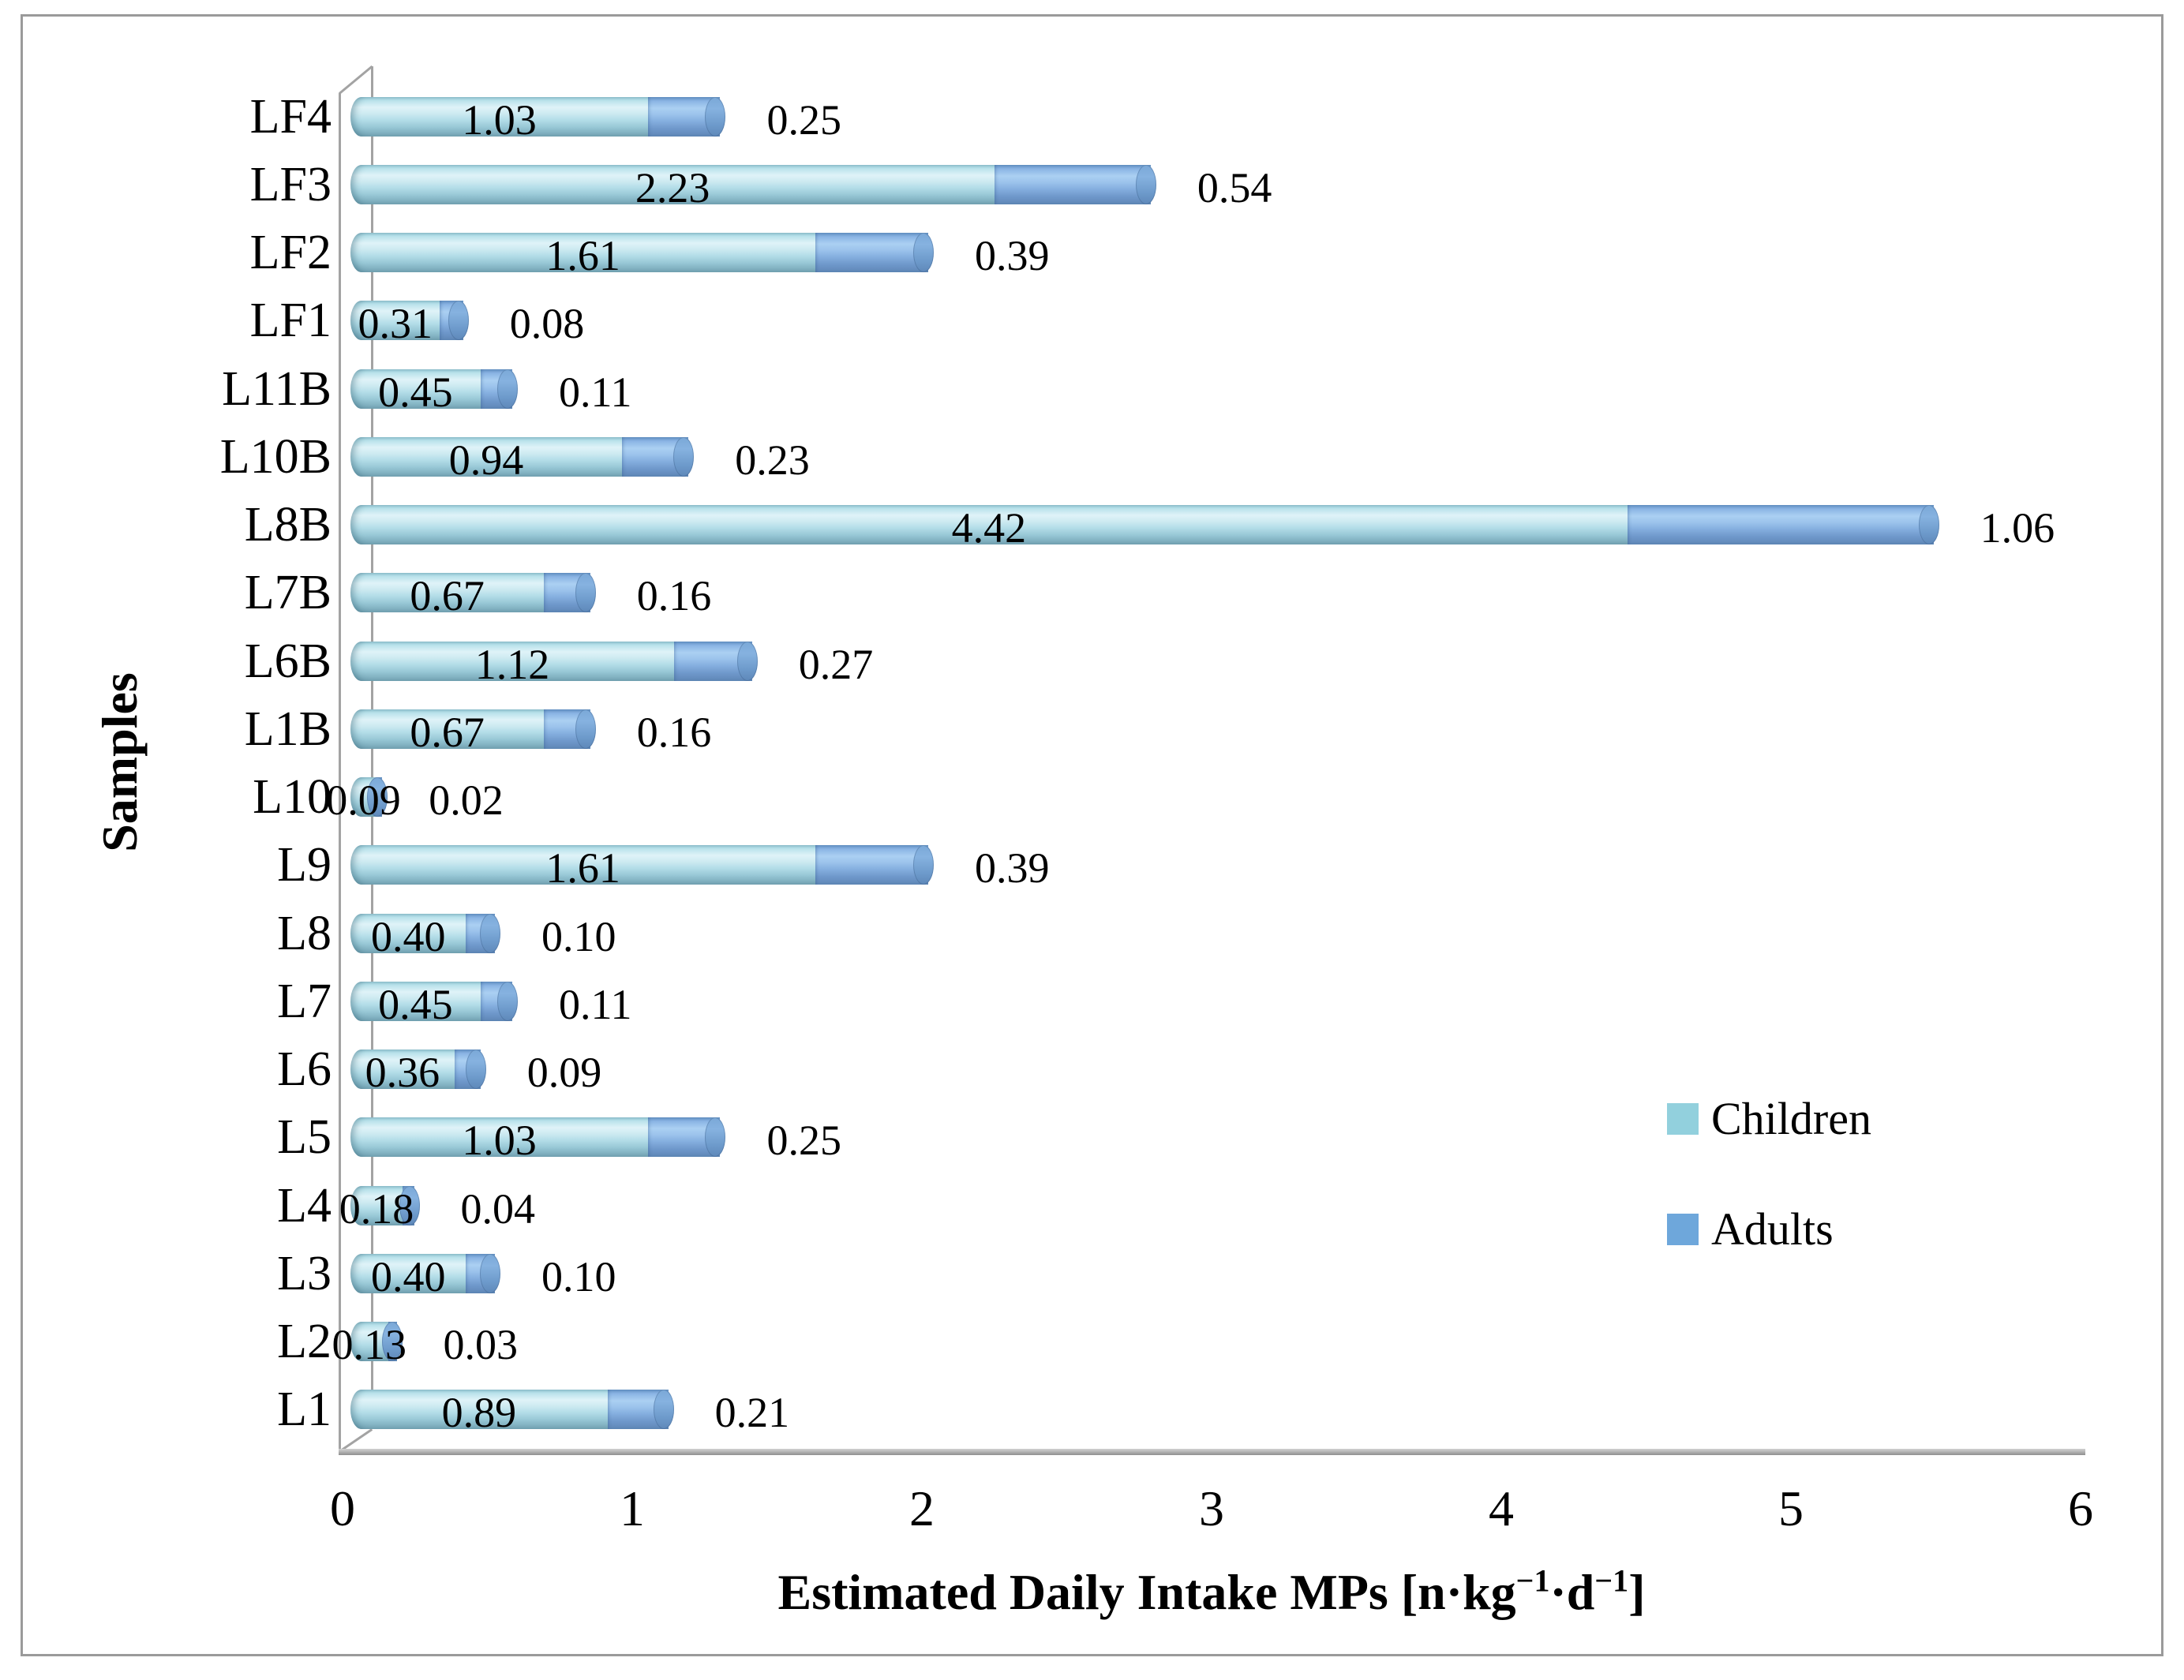 The image size is (2184, 1680). What do you see at coordinates (342, 1508) in the screenshot?
I see `x-tick-0: 0` at bounding box center [342, 1508].